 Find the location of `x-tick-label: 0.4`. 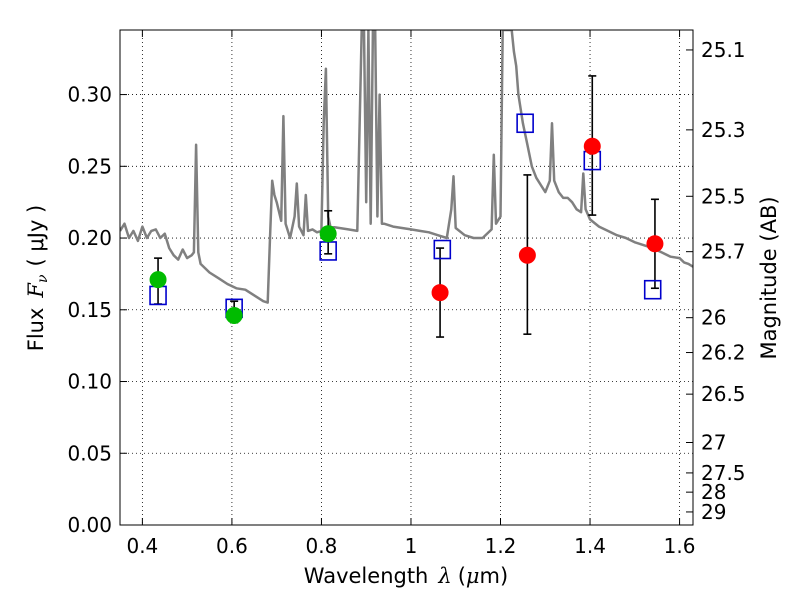

x-tick-label: 0.4 is located at coordinates (142, 546).